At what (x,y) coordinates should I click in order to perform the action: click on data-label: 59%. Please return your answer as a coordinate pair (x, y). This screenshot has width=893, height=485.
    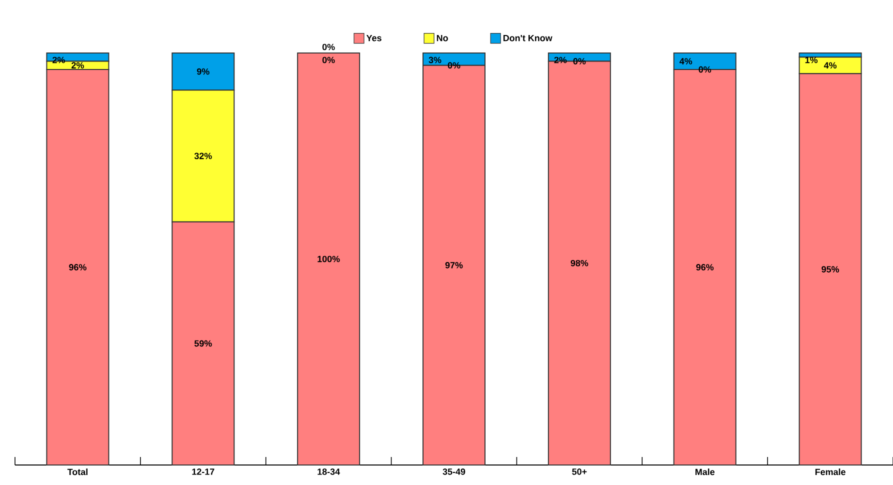
    Looking at the image, I should click on (203, 343).